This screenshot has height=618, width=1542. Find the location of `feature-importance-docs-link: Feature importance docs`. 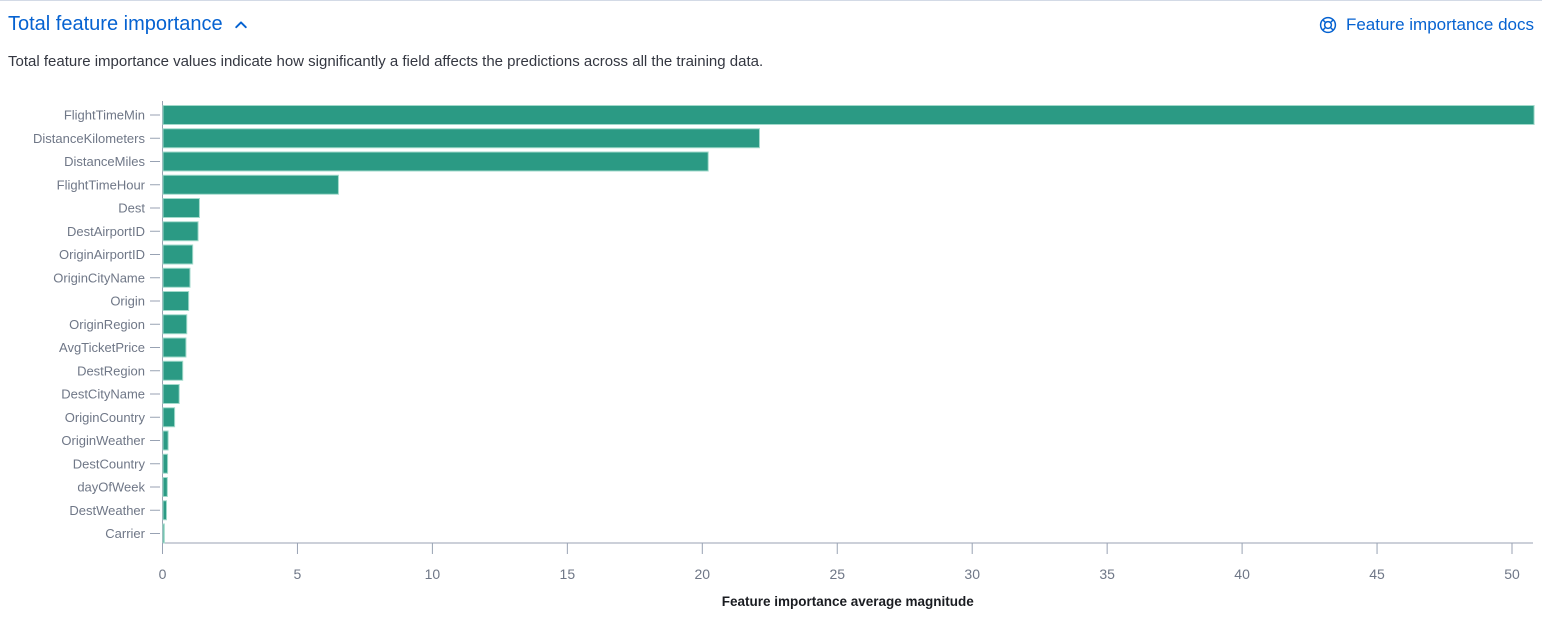

feature-importance-docs-link: Feature importance docs is located at coordinates (1426, 25).